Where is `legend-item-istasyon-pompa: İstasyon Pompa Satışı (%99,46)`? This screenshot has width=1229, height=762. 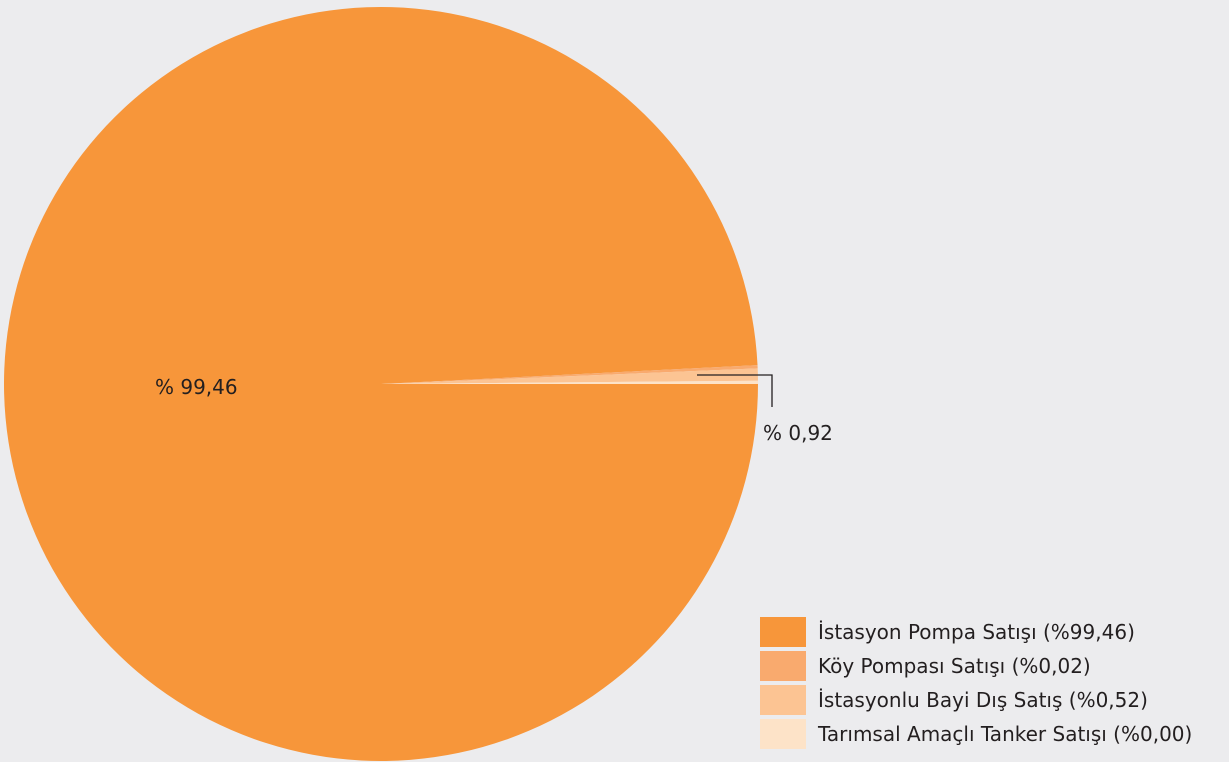 legend-item-istasyon-pompa: İstasyon Pompa Satışı (%99,46) is located at coordinates (976, 632).